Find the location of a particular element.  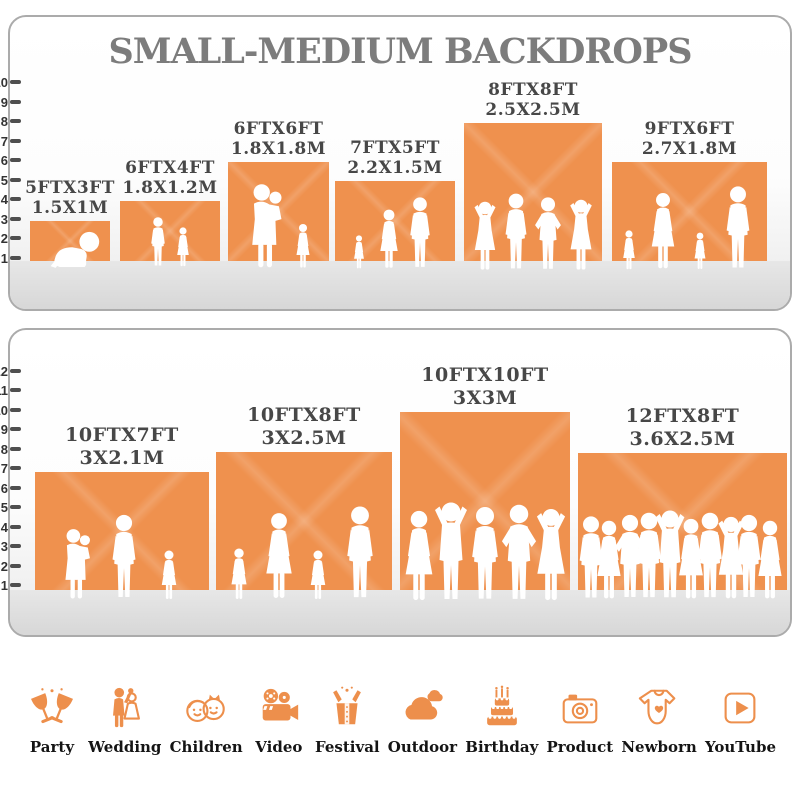

size-ft: 12FTX8FT is located at coordinates (682, 416).